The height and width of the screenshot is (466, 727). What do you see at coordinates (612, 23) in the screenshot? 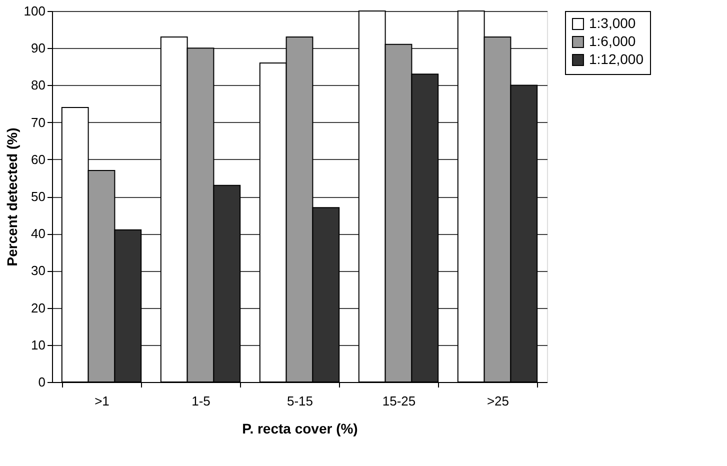
I see `legend-label: 1:3,000` at bounding box center [612, 23].